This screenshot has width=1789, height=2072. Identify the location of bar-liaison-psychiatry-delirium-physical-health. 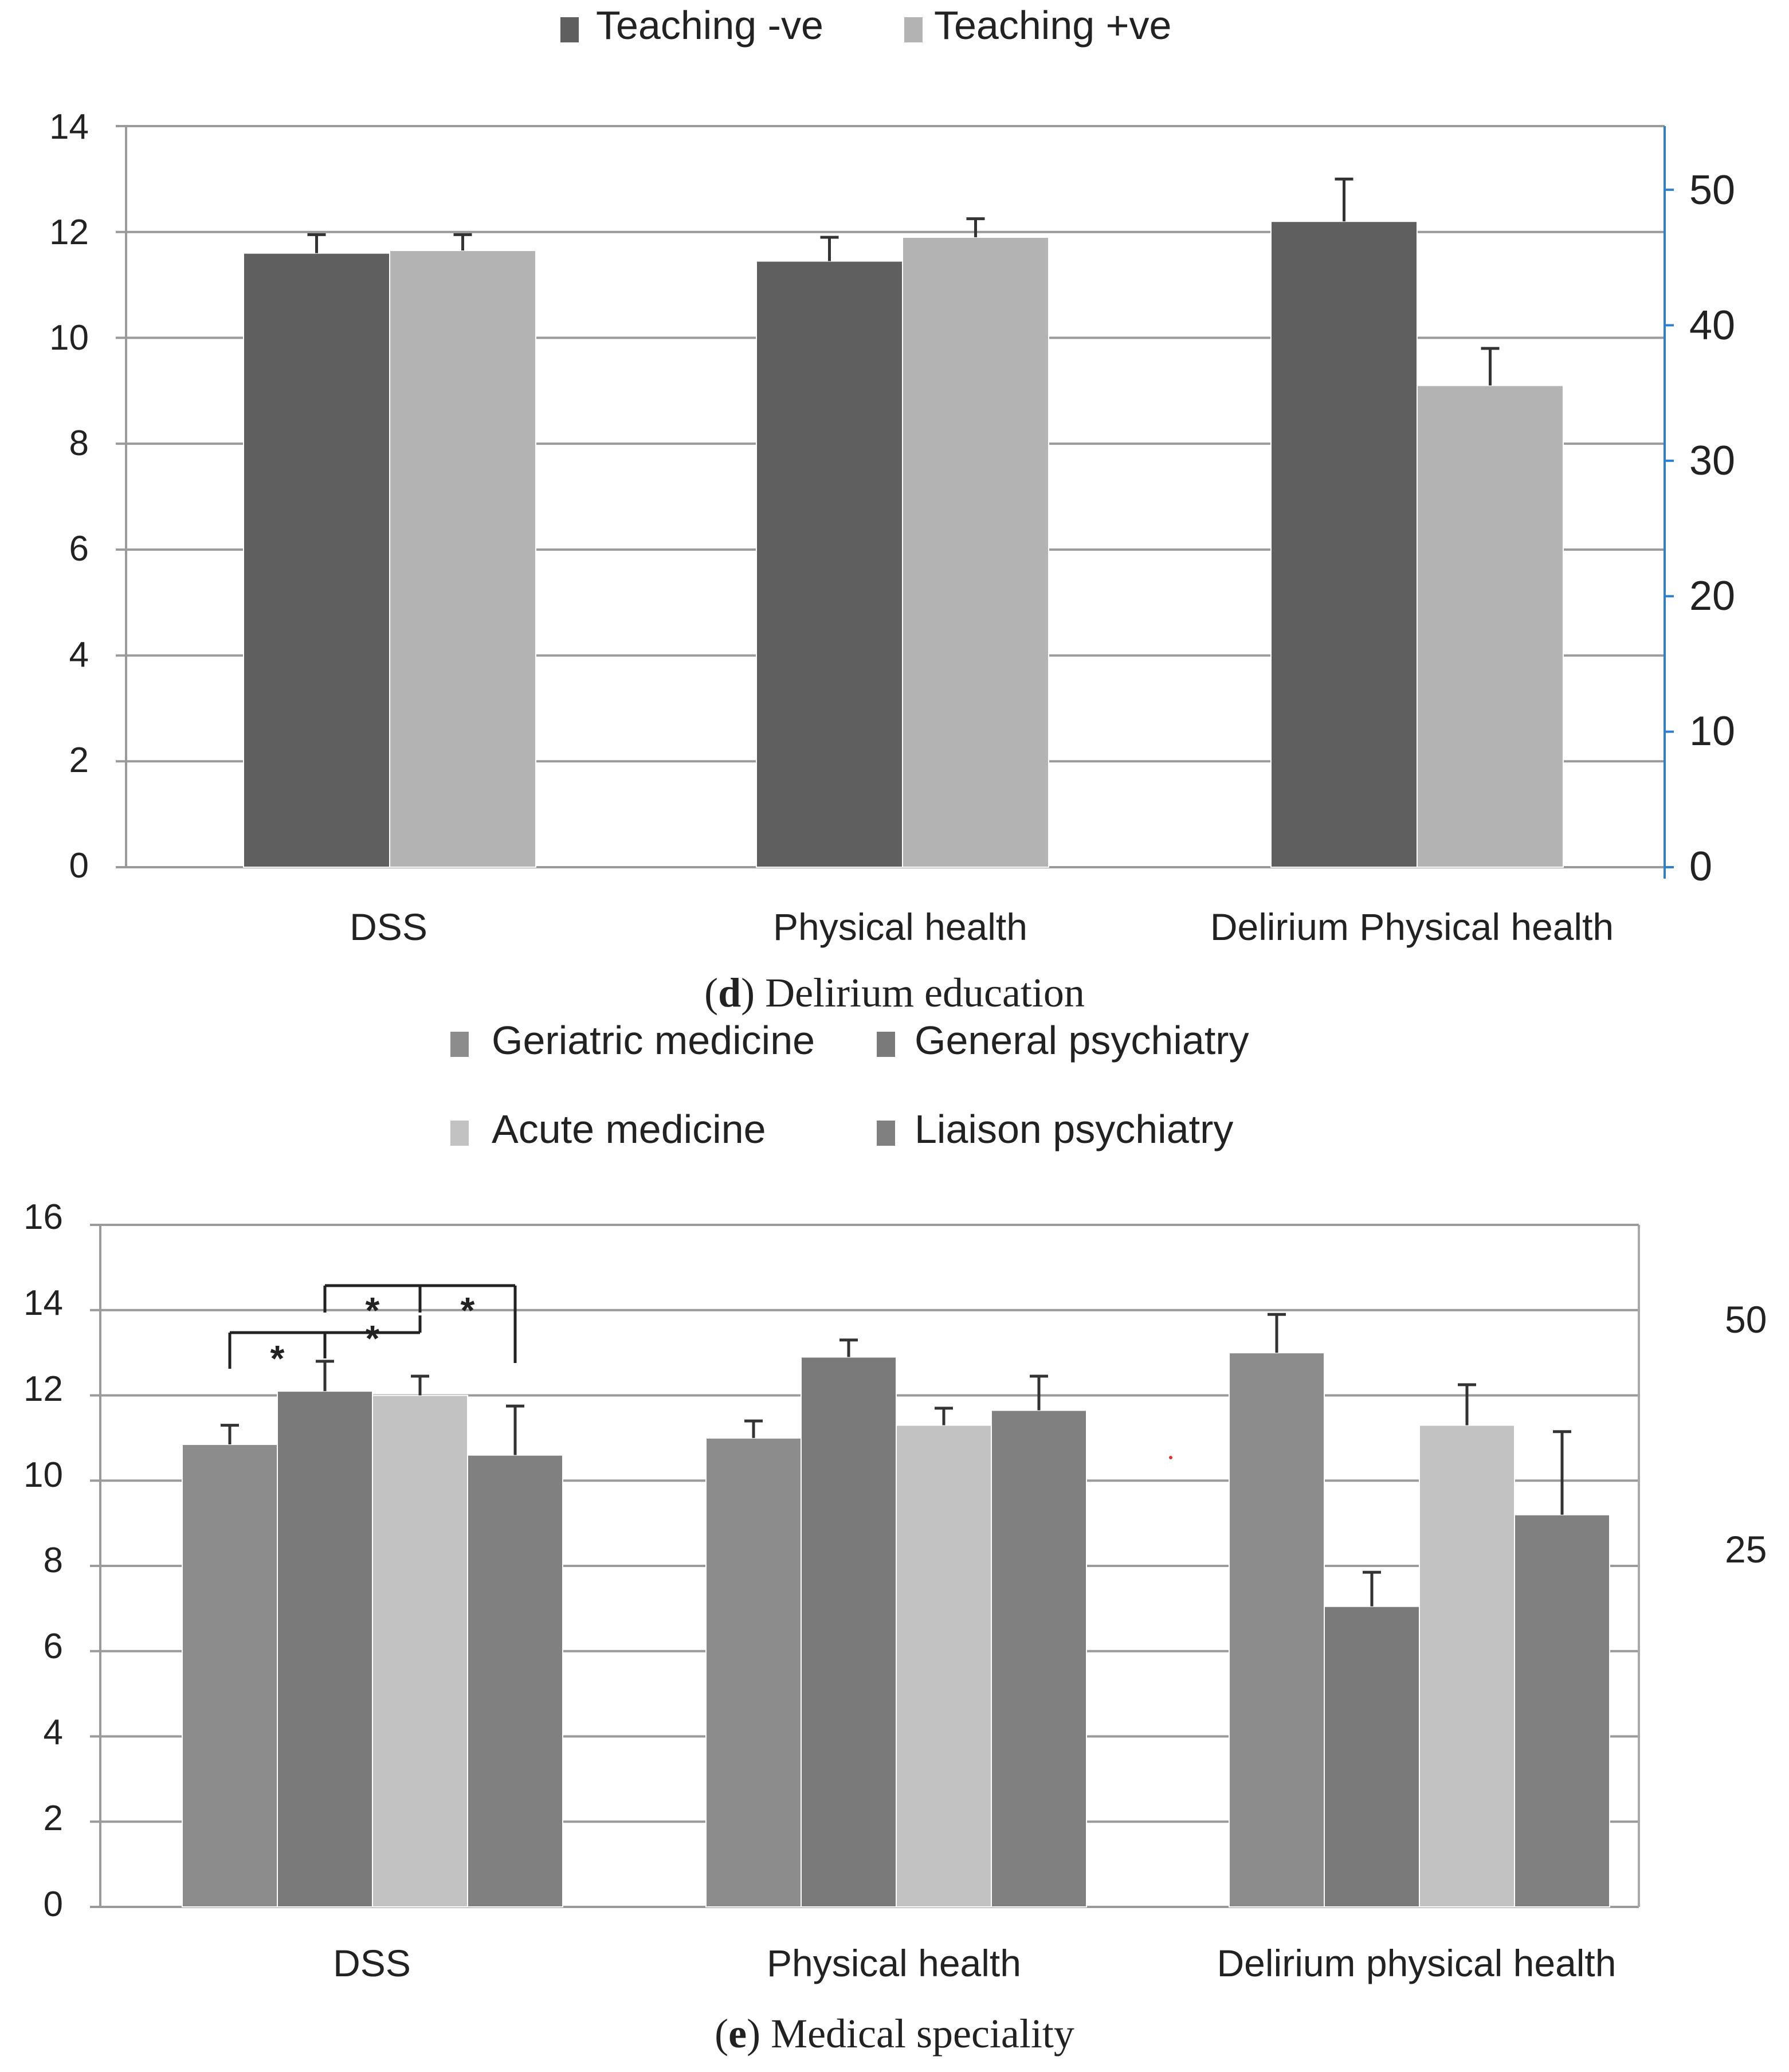
(1562, 1711).